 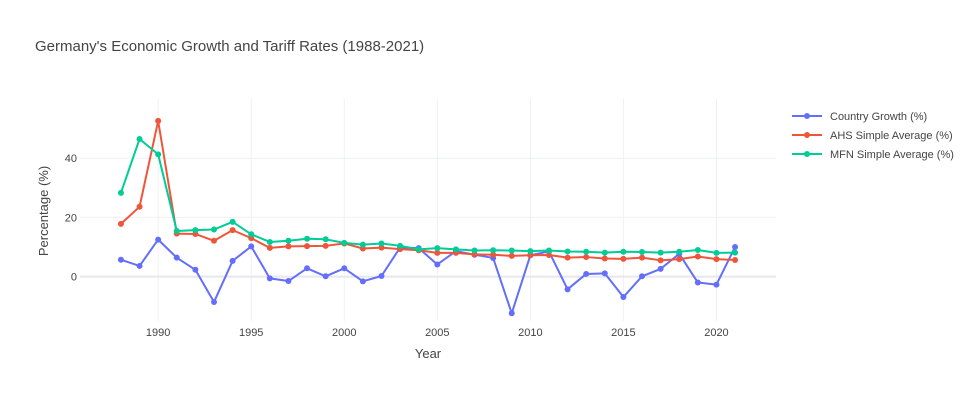 What do you see at coordinates (158, 333) in the screenshot?
I see `x-tick-label: 1990` at bounding box center [158, 333].